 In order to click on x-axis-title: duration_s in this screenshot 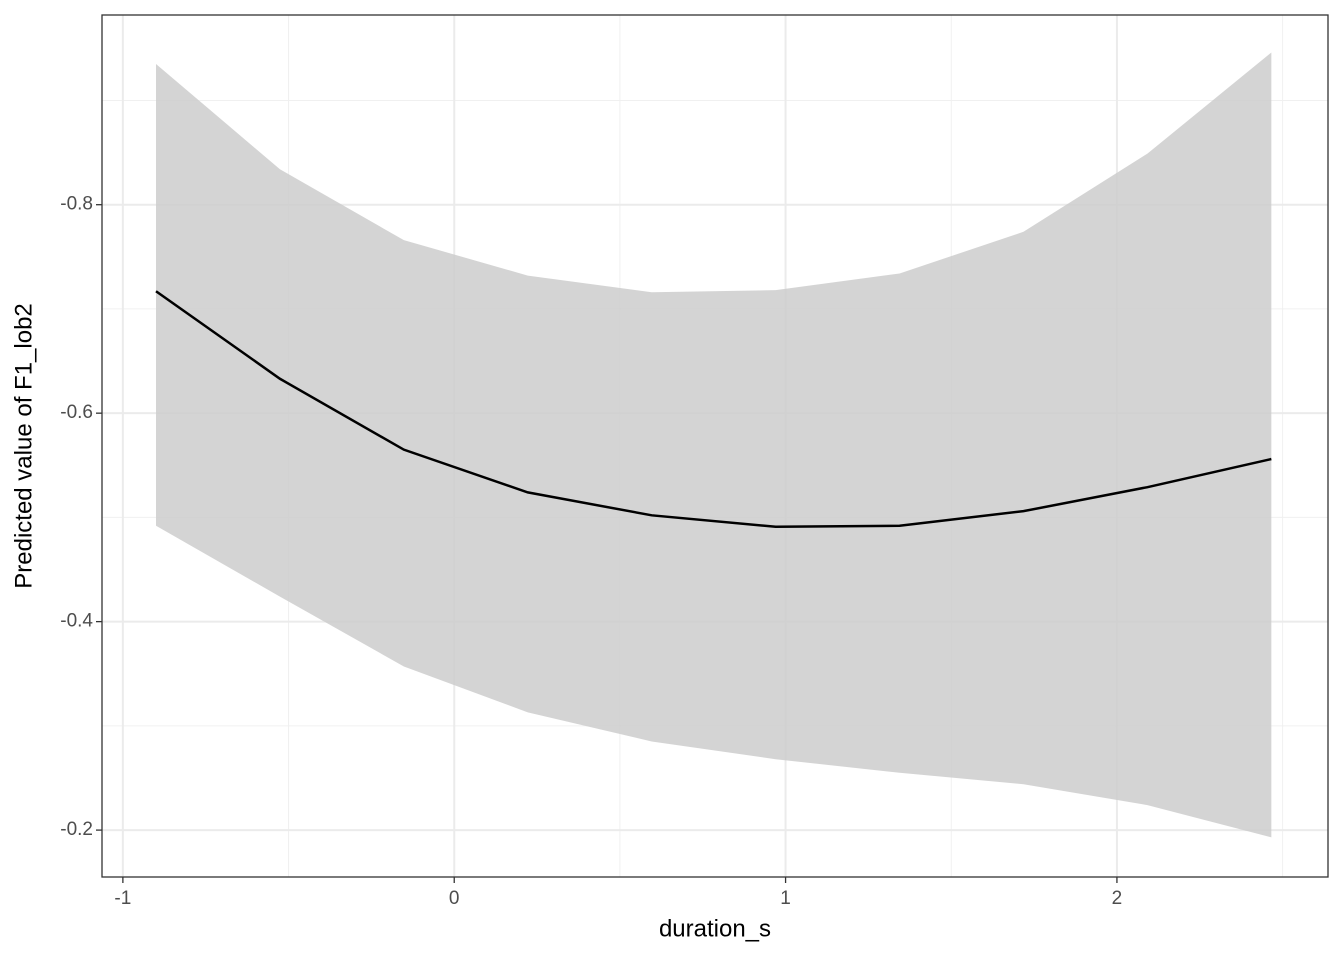, I will do `click(715, 928)`.